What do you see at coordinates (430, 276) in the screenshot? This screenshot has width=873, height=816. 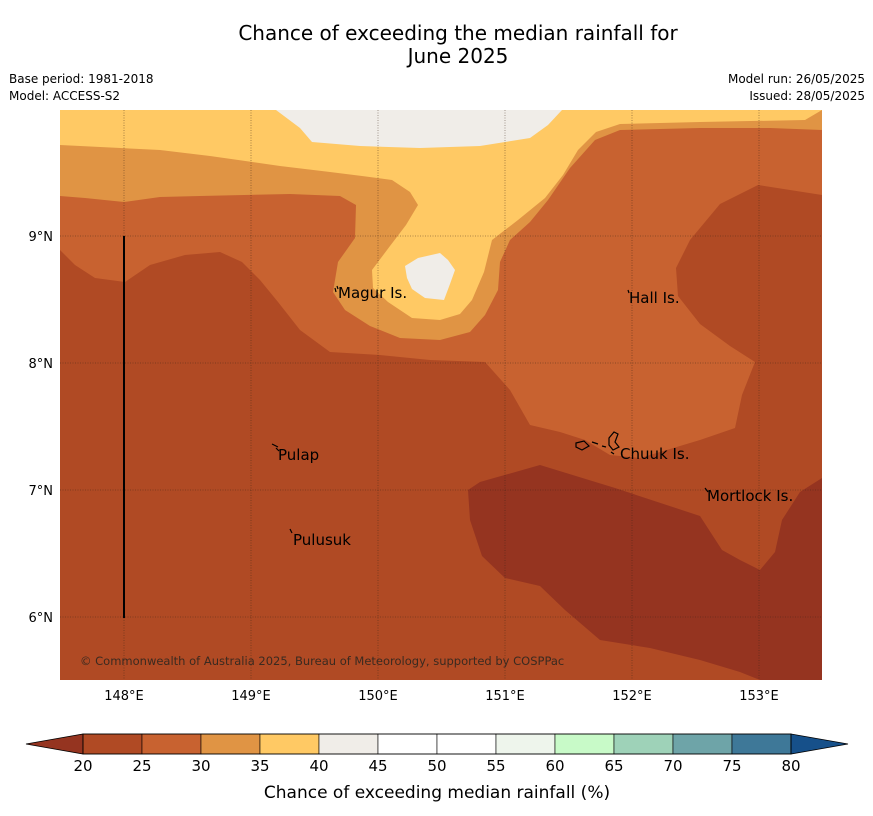 I see `region-45-50-patch` at bounding box center [430, 276].